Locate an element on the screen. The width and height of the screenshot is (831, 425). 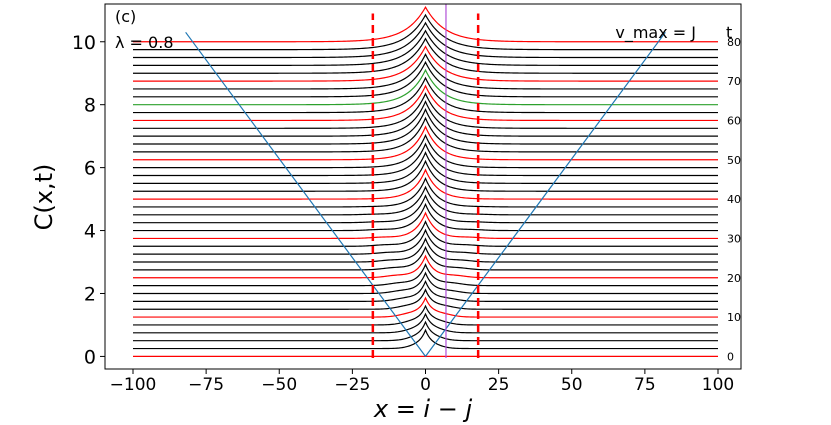
panel-label: (c) is located at coordinates (125, 16).